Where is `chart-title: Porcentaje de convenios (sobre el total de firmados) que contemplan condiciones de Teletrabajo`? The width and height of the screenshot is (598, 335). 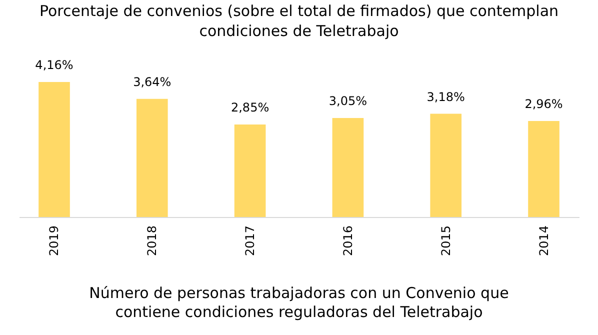 chart-title: Porcentaje de convenios (sobre el total de firmados) que contemplan condiciones de Teletrabajo is located at coordinates (299, 21).